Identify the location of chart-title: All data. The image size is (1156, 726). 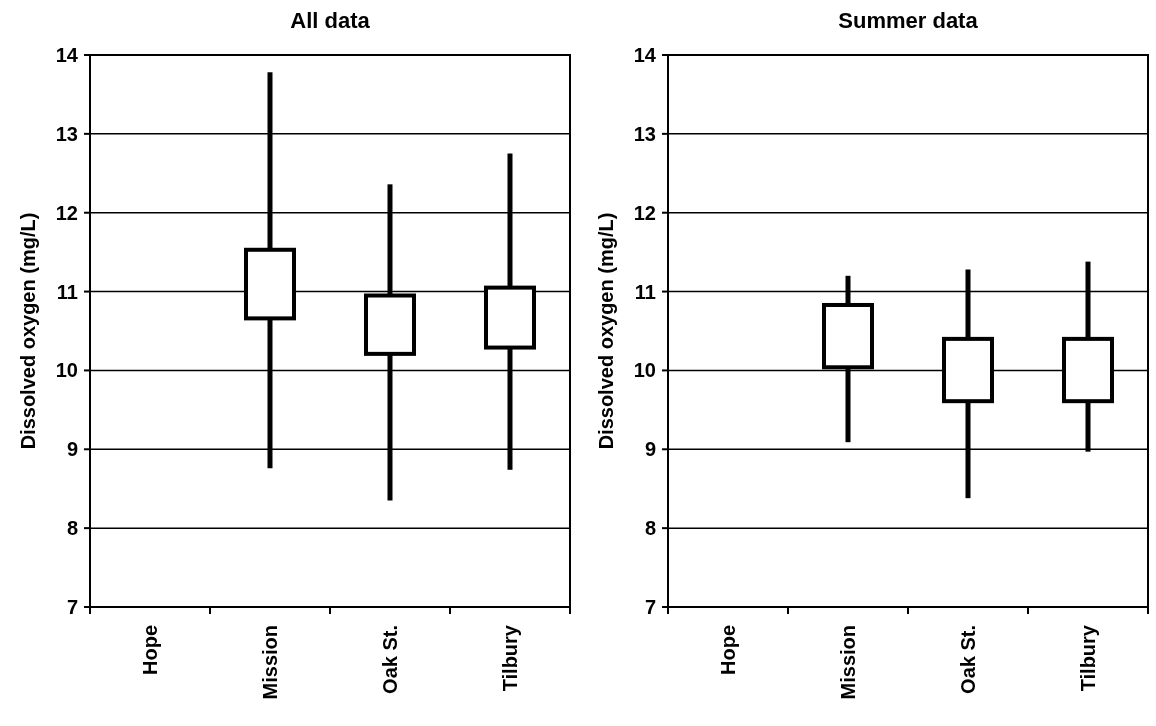
(330, 20).